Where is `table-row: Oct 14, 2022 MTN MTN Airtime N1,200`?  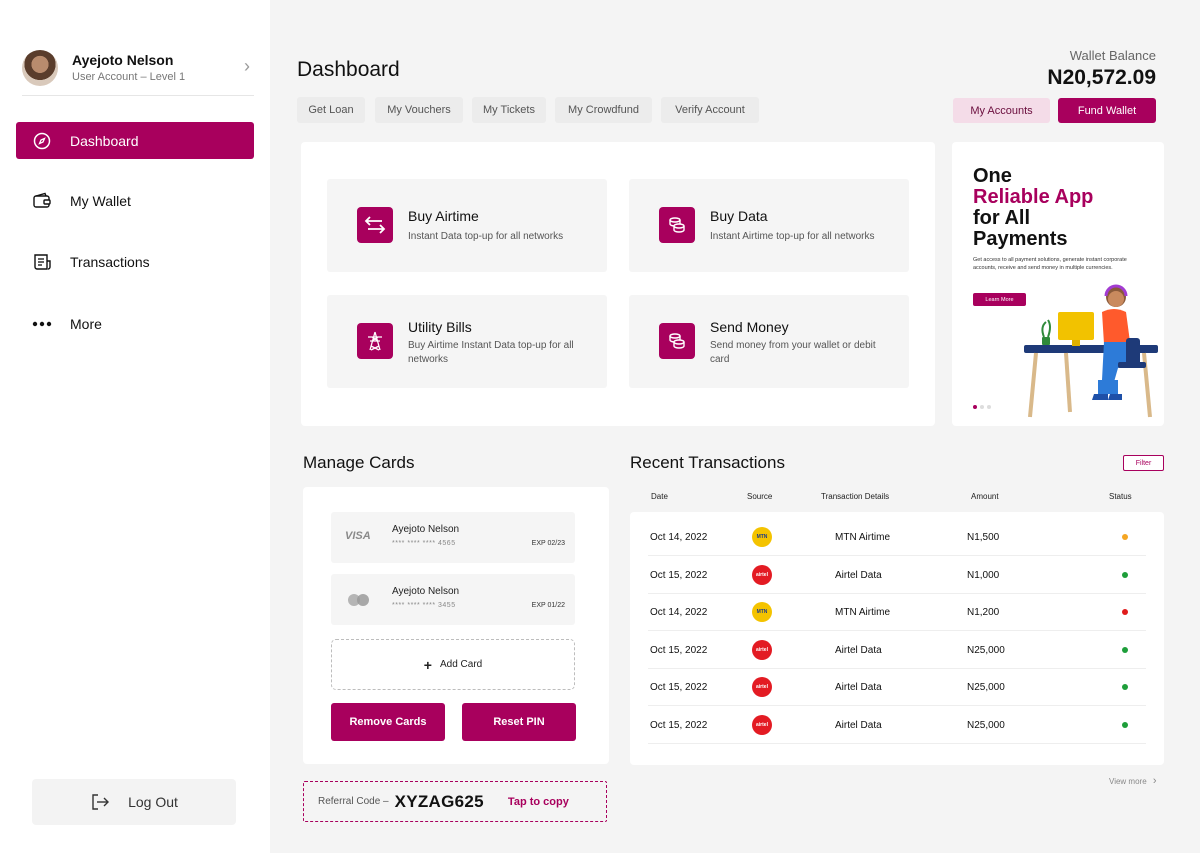 table-row: Oct 14, 2022 MTN MTN Airtime N1,200 is located at coordinates (897, 612).